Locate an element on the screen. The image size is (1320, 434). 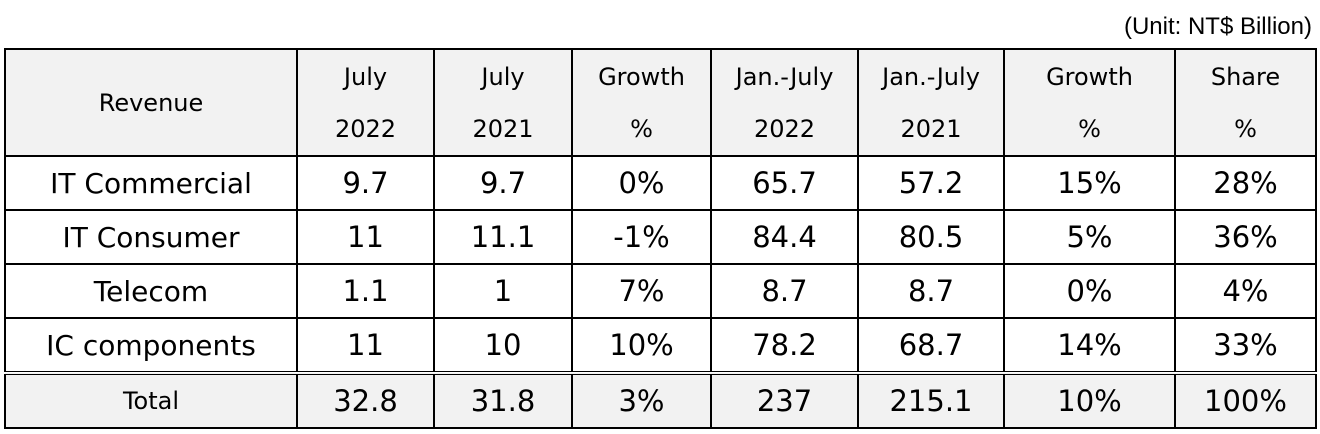
table-row-it-consumer: IT Consumer 11 11.1 -1% 84.4 80.5 5% 36% is located at coordinates (660, 237).